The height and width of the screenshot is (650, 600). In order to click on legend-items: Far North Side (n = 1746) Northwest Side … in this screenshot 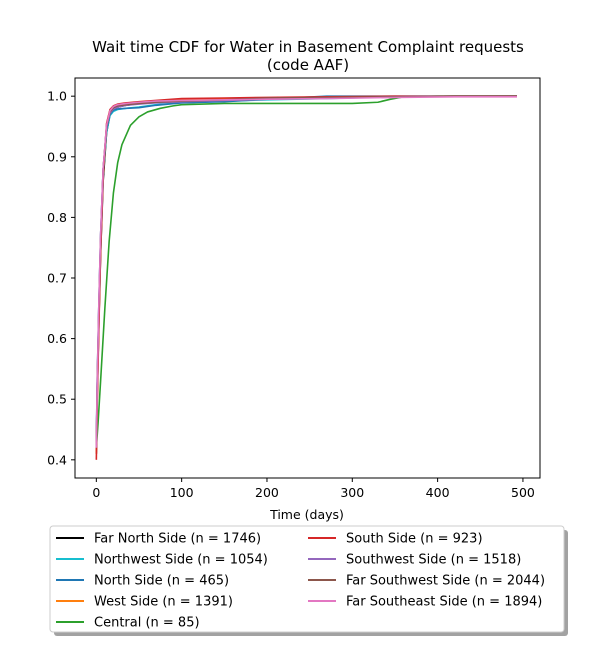, I will do `click(300, 581)`.